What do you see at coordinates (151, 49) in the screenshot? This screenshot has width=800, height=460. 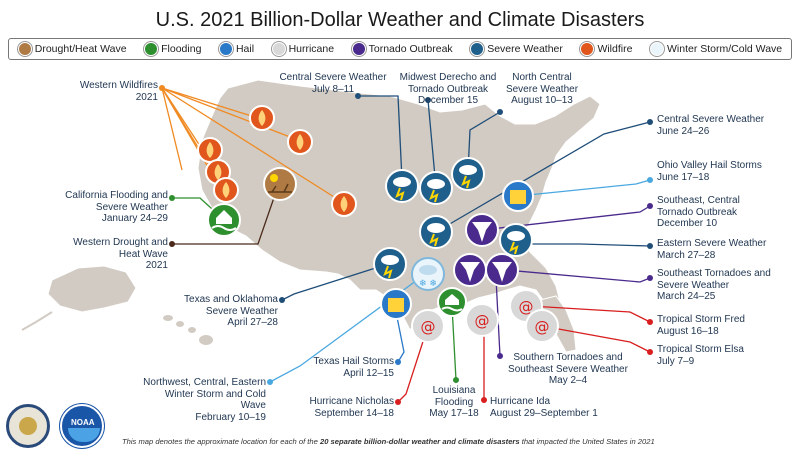 I see `flooding-icon` at bounding box center [151, 49].